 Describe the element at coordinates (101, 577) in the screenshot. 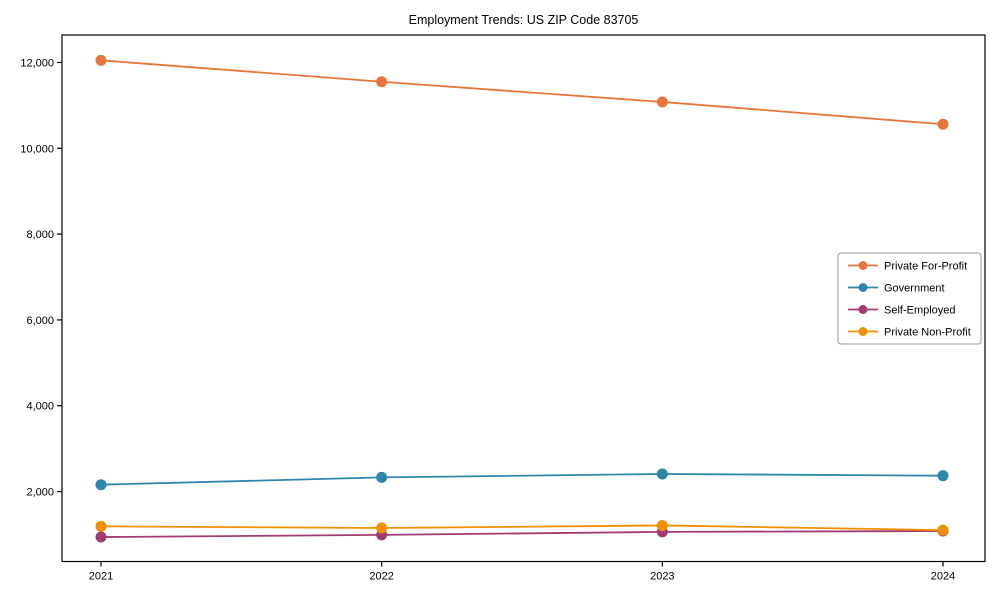

I see `x-axis-tick-label: 2021` at that location.